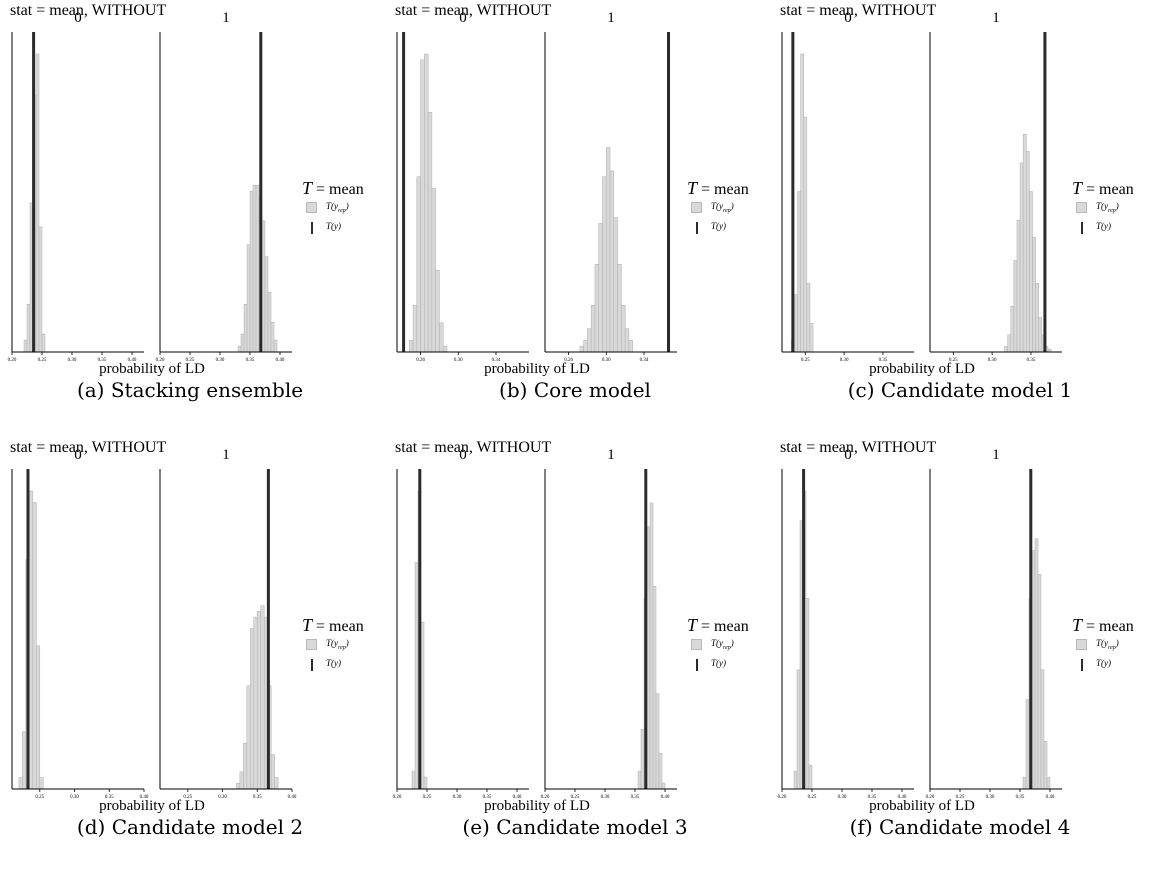 The width and height of the screenshot is (1156, 869). I want to click on subfigure-caption: (f) Candidate model 4, so click(960, 827).